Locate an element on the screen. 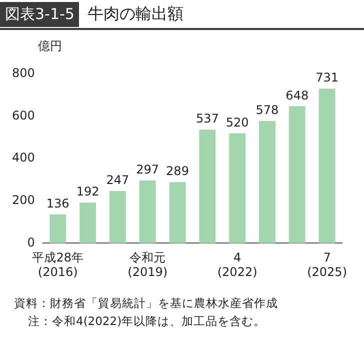 This screenshot has height=339, width=364. y-tick-label: 600 is located at coordinates (23, 115).